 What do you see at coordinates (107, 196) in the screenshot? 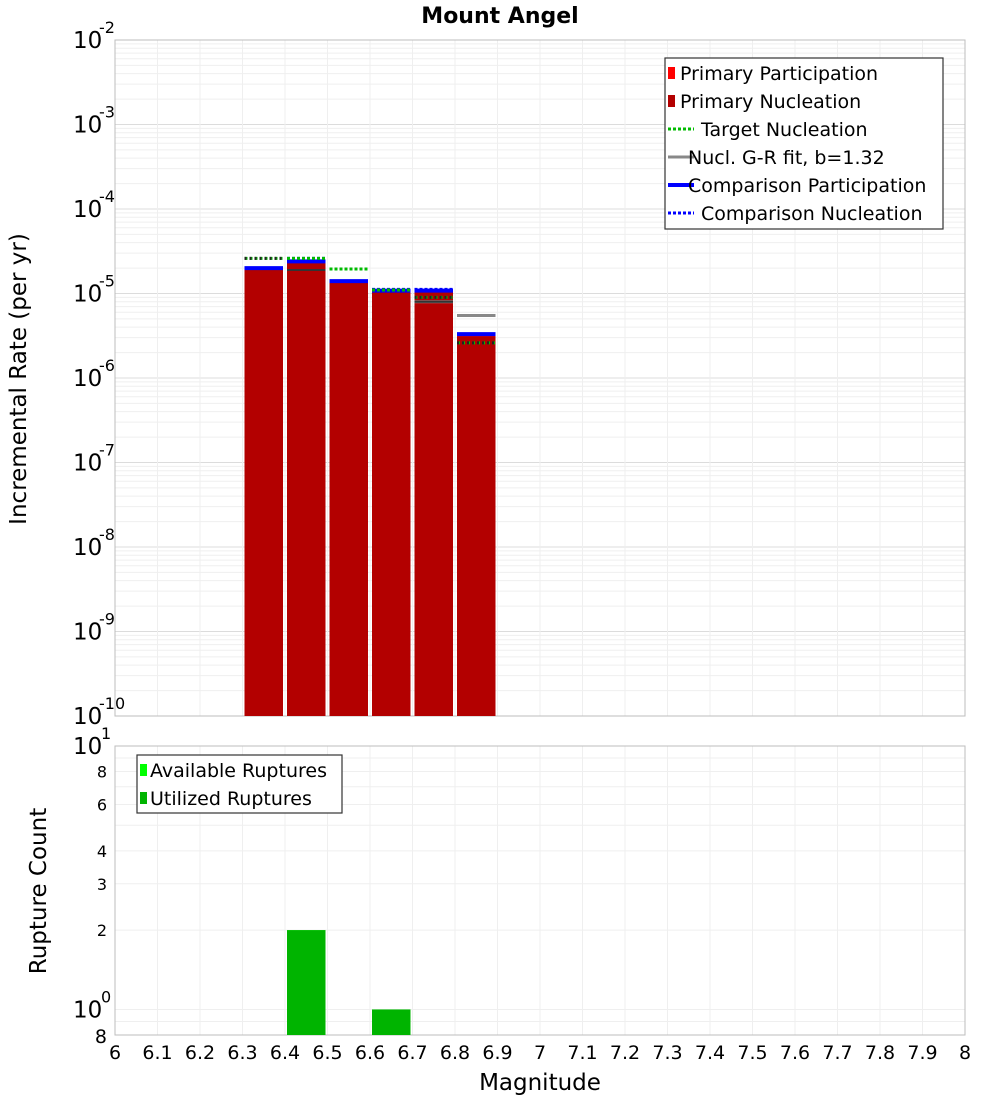
I see `y-tick-exponent: -4` at bounding box center [107, 196].